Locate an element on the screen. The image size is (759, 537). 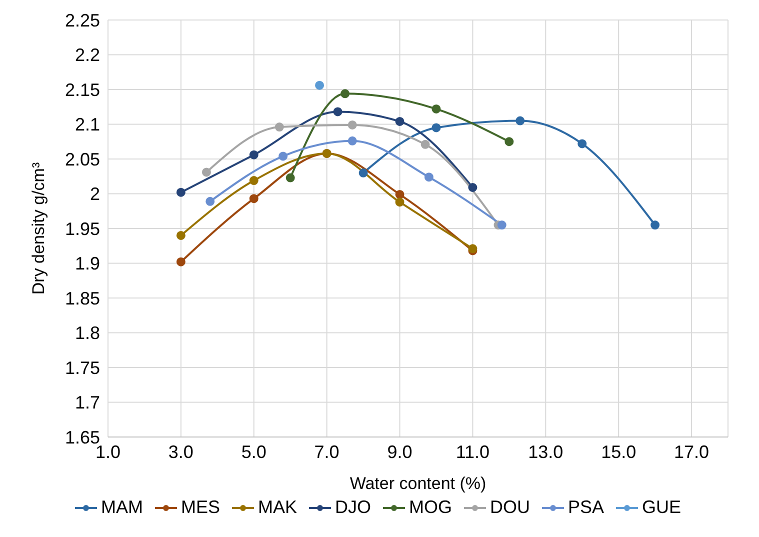
legend-label: PSA is located at coordinates (585, 507).